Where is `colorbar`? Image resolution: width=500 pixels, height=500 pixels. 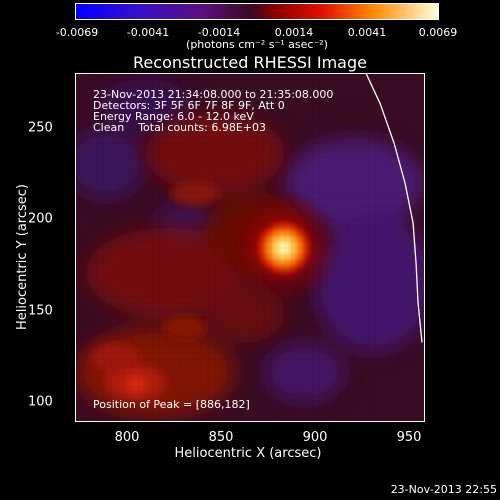 colorbar is located at coordinates (257, 11).